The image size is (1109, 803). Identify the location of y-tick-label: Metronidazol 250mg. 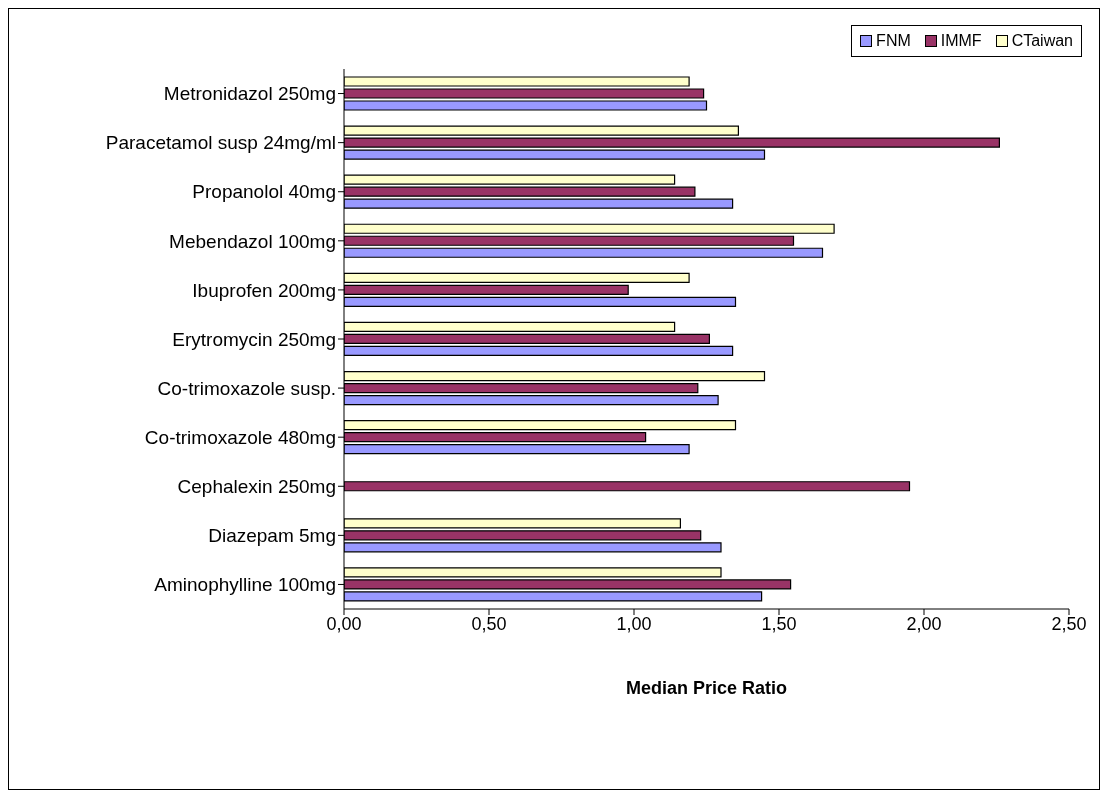
(249, 94).